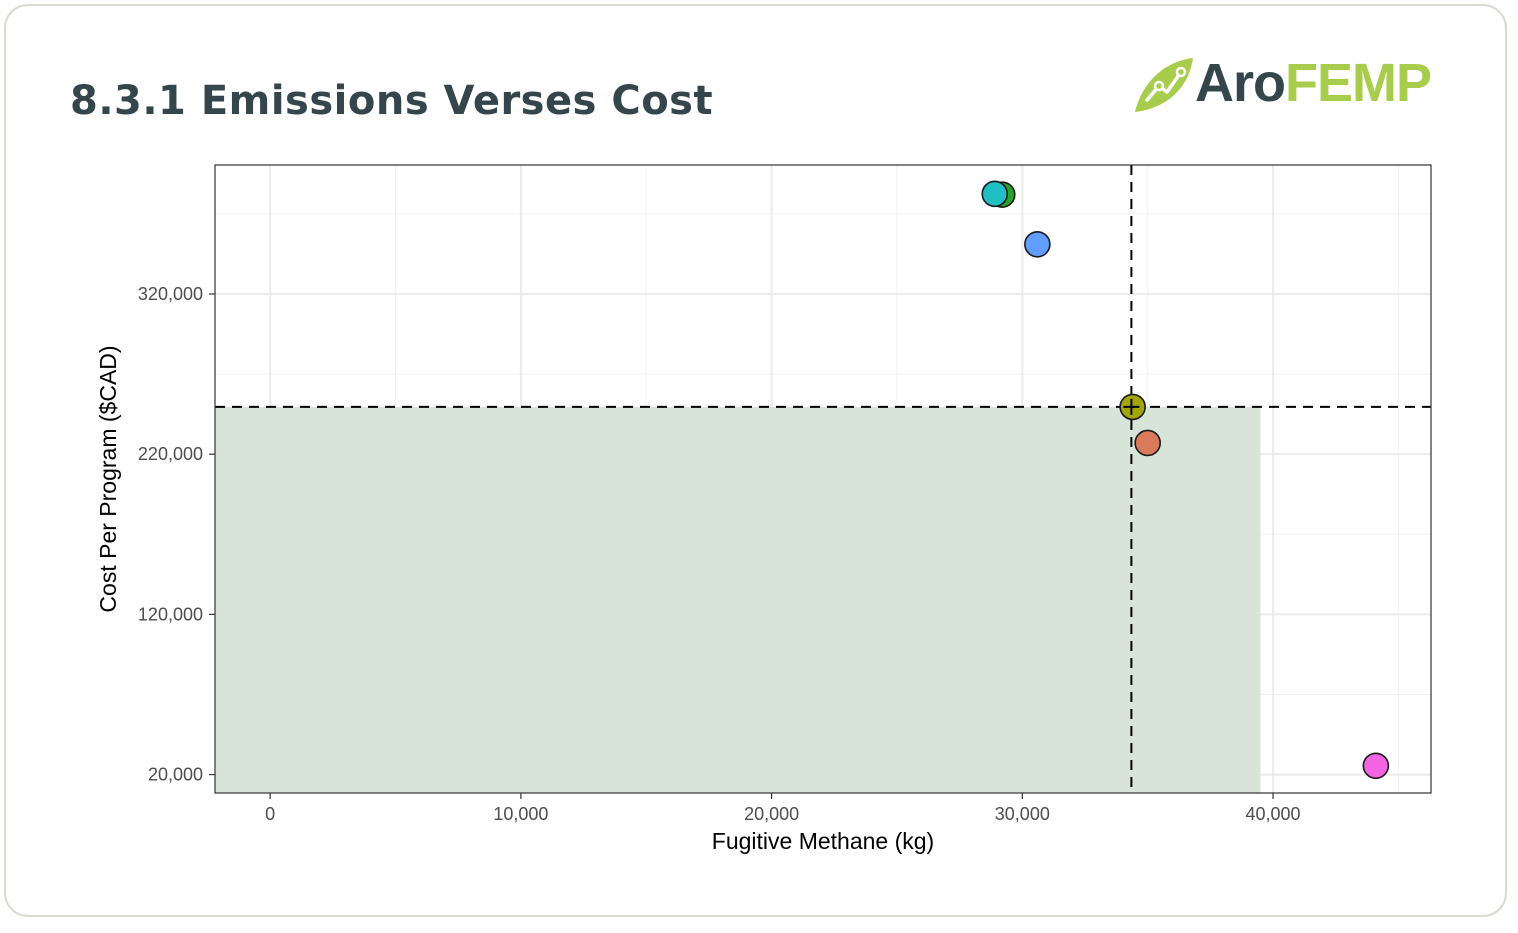 The image size is (1518, 933). I want to click on logo-wordmark: AroFEMP, so click(1313, 83).